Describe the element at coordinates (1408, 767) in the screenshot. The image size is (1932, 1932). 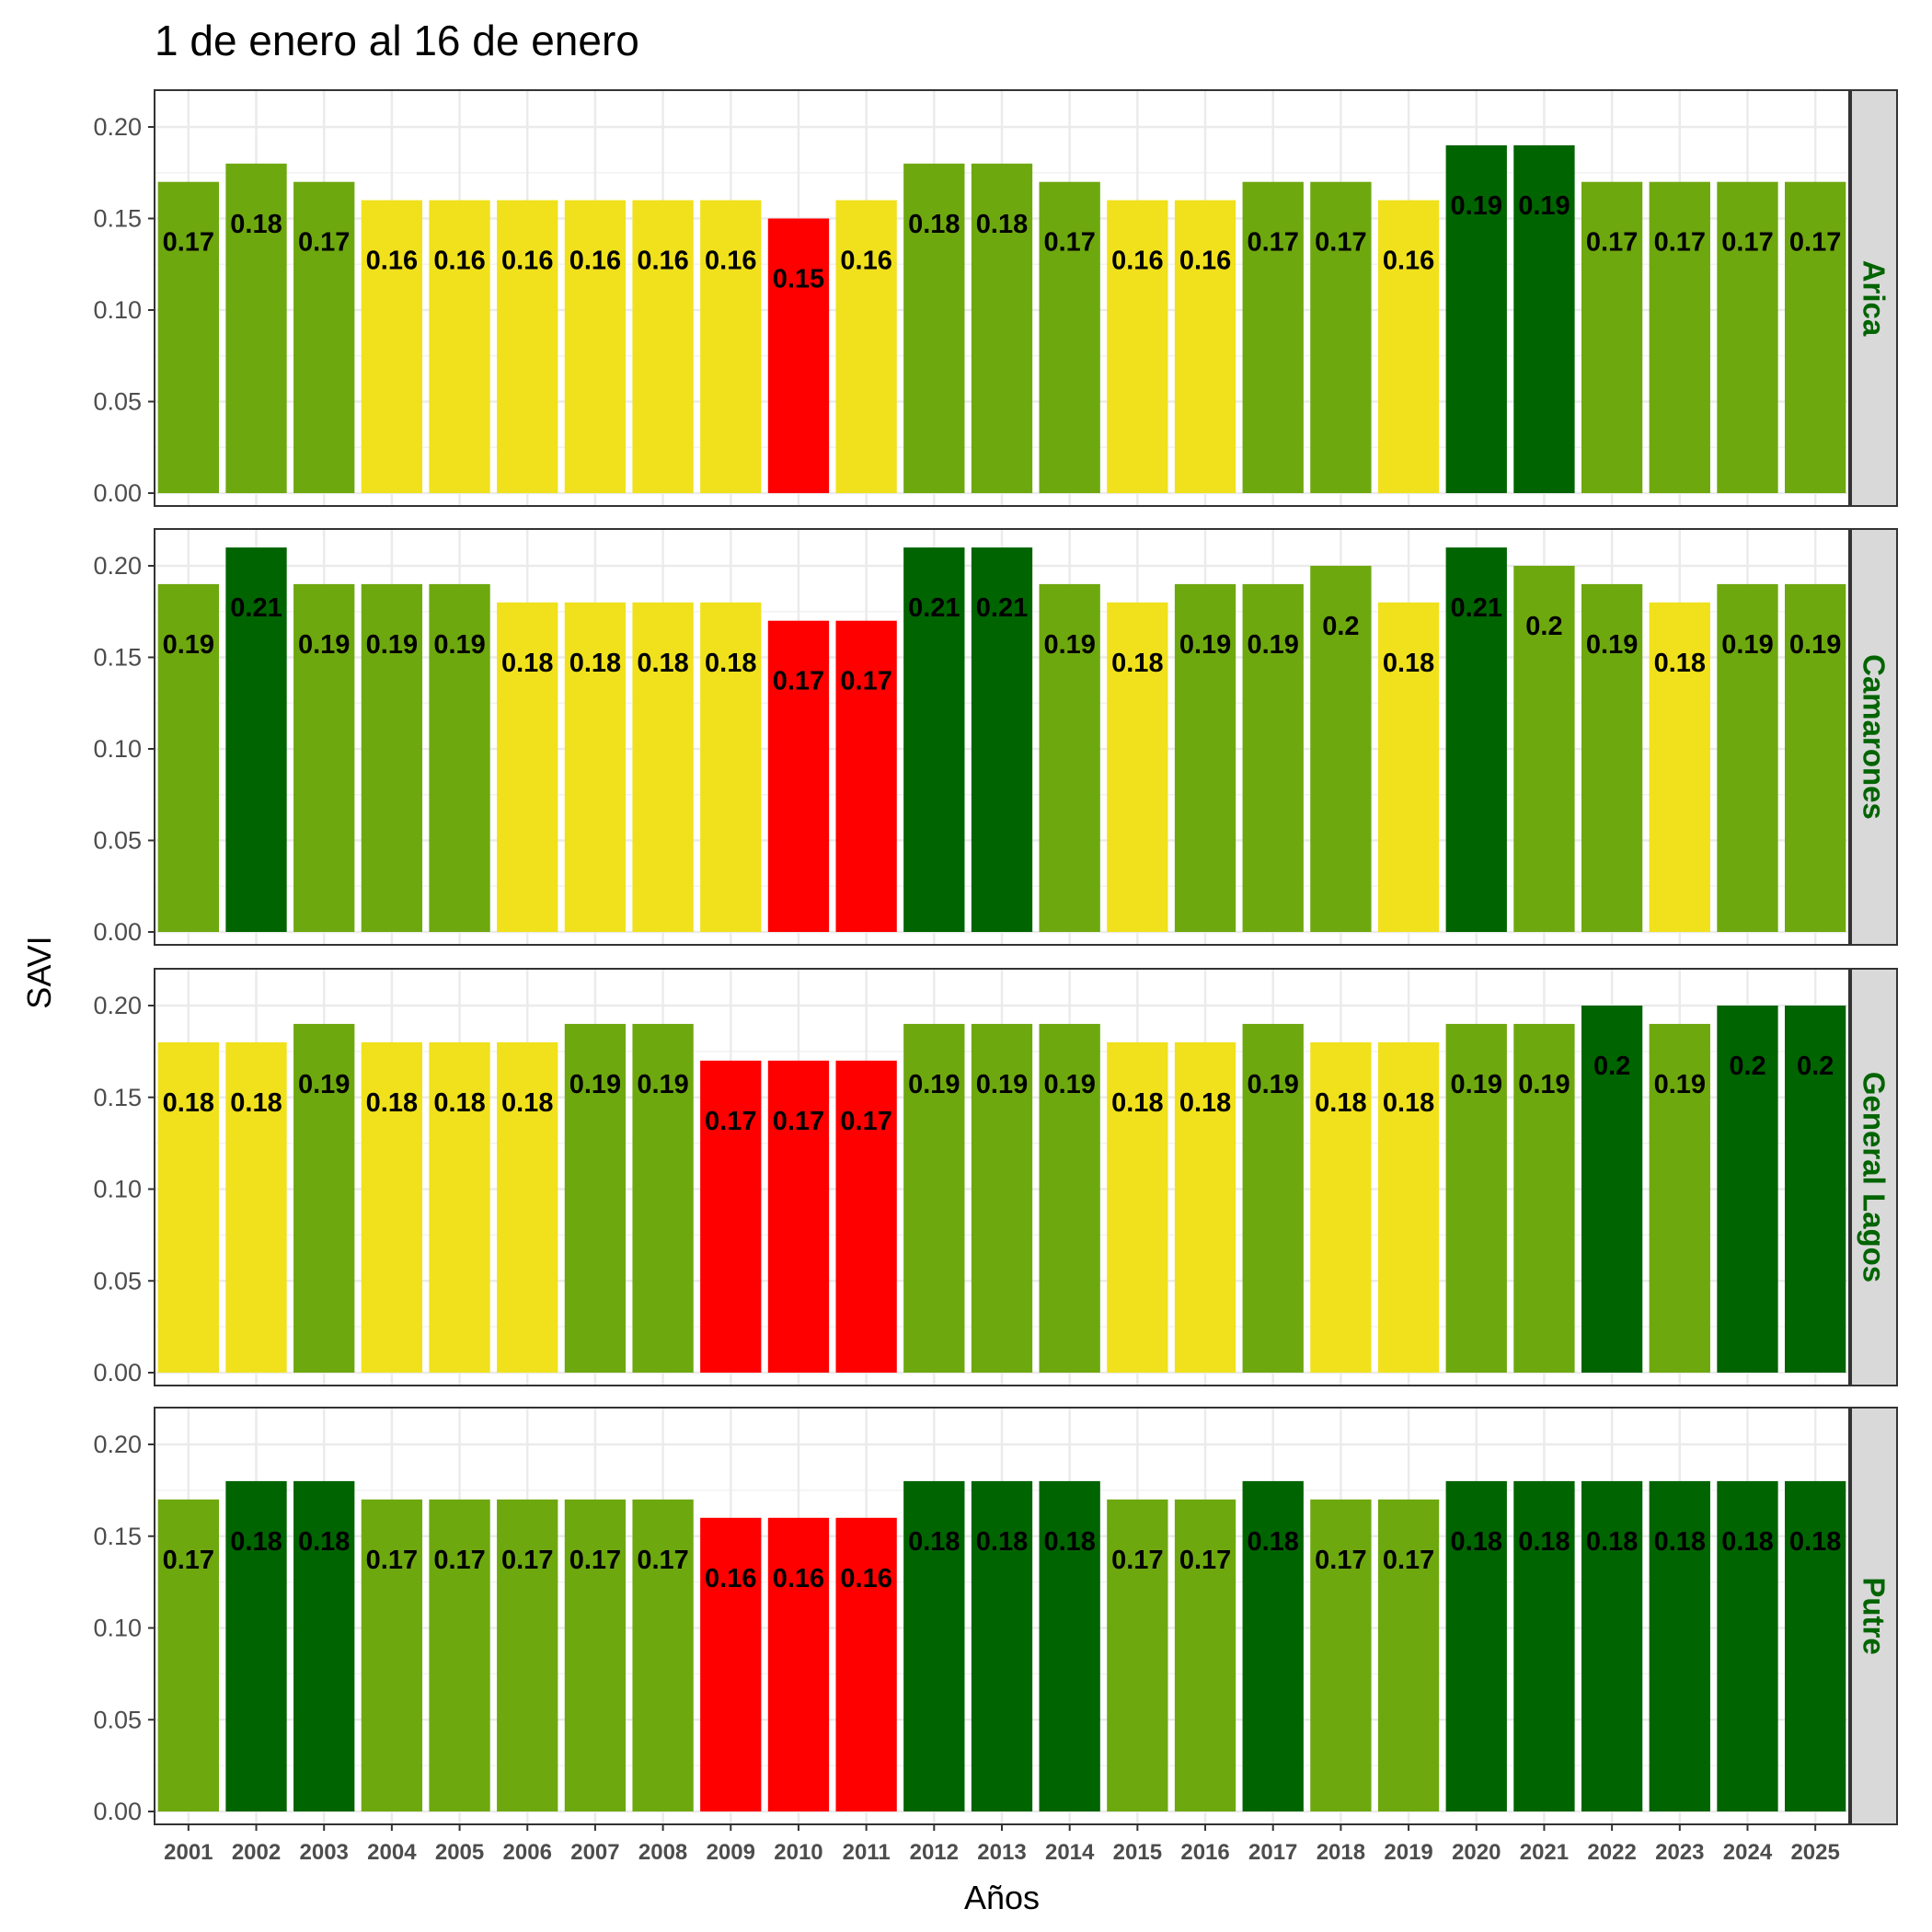
I see `bar-camarones-2019` at that location.